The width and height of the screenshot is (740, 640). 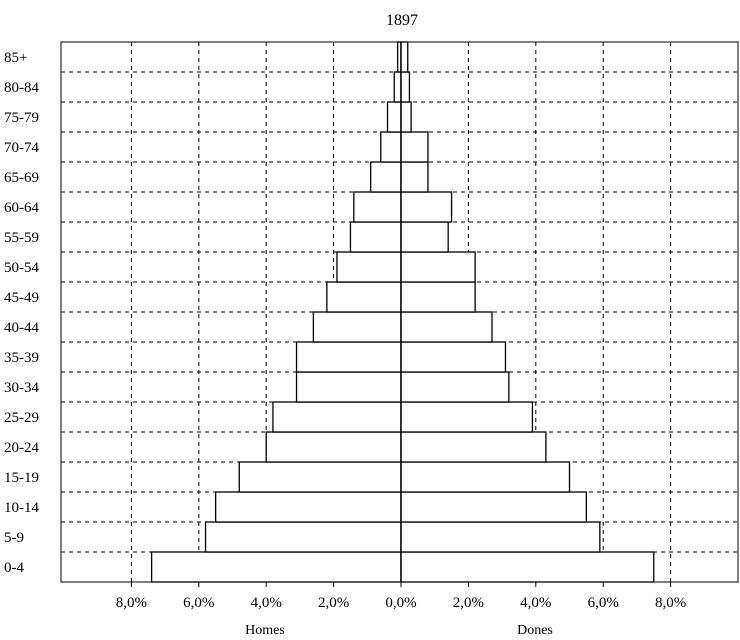 I want to click on y-tick-label: 5-9, so click(x=14, y=538).